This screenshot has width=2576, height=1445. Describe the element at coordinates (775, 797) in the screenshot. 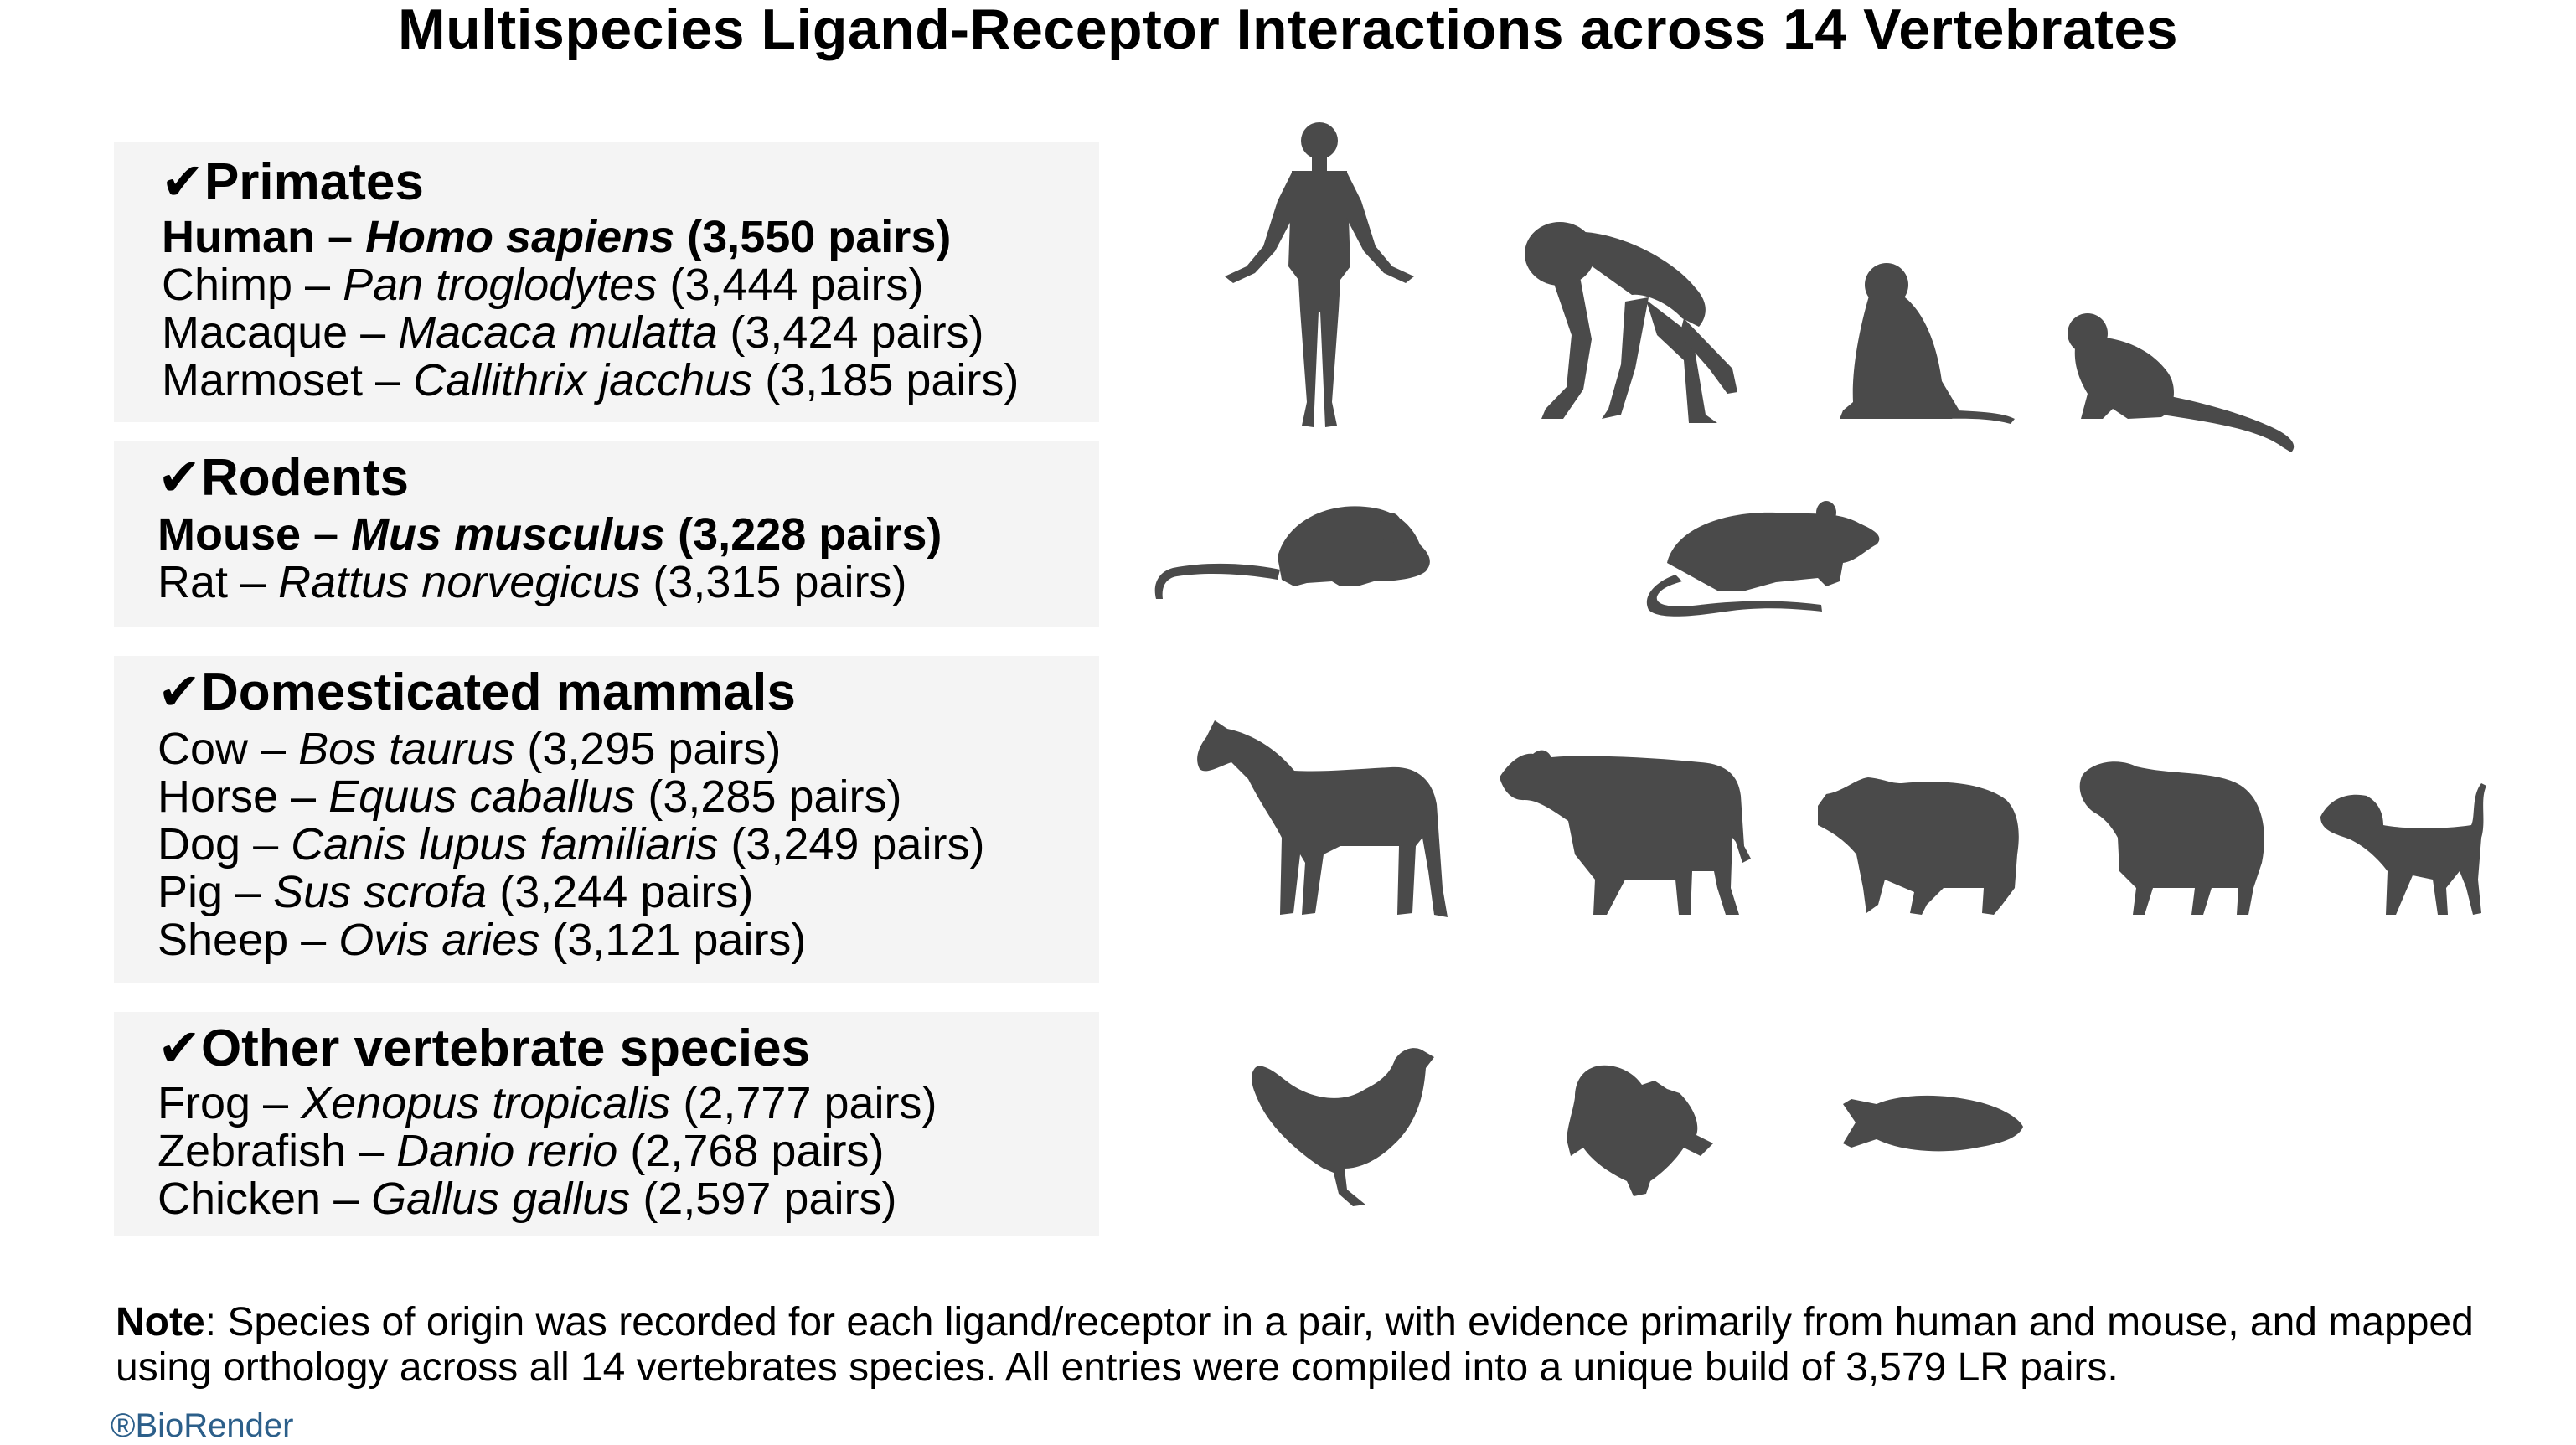

I see `species-pair-count: (3,285 pairs)` at that location.